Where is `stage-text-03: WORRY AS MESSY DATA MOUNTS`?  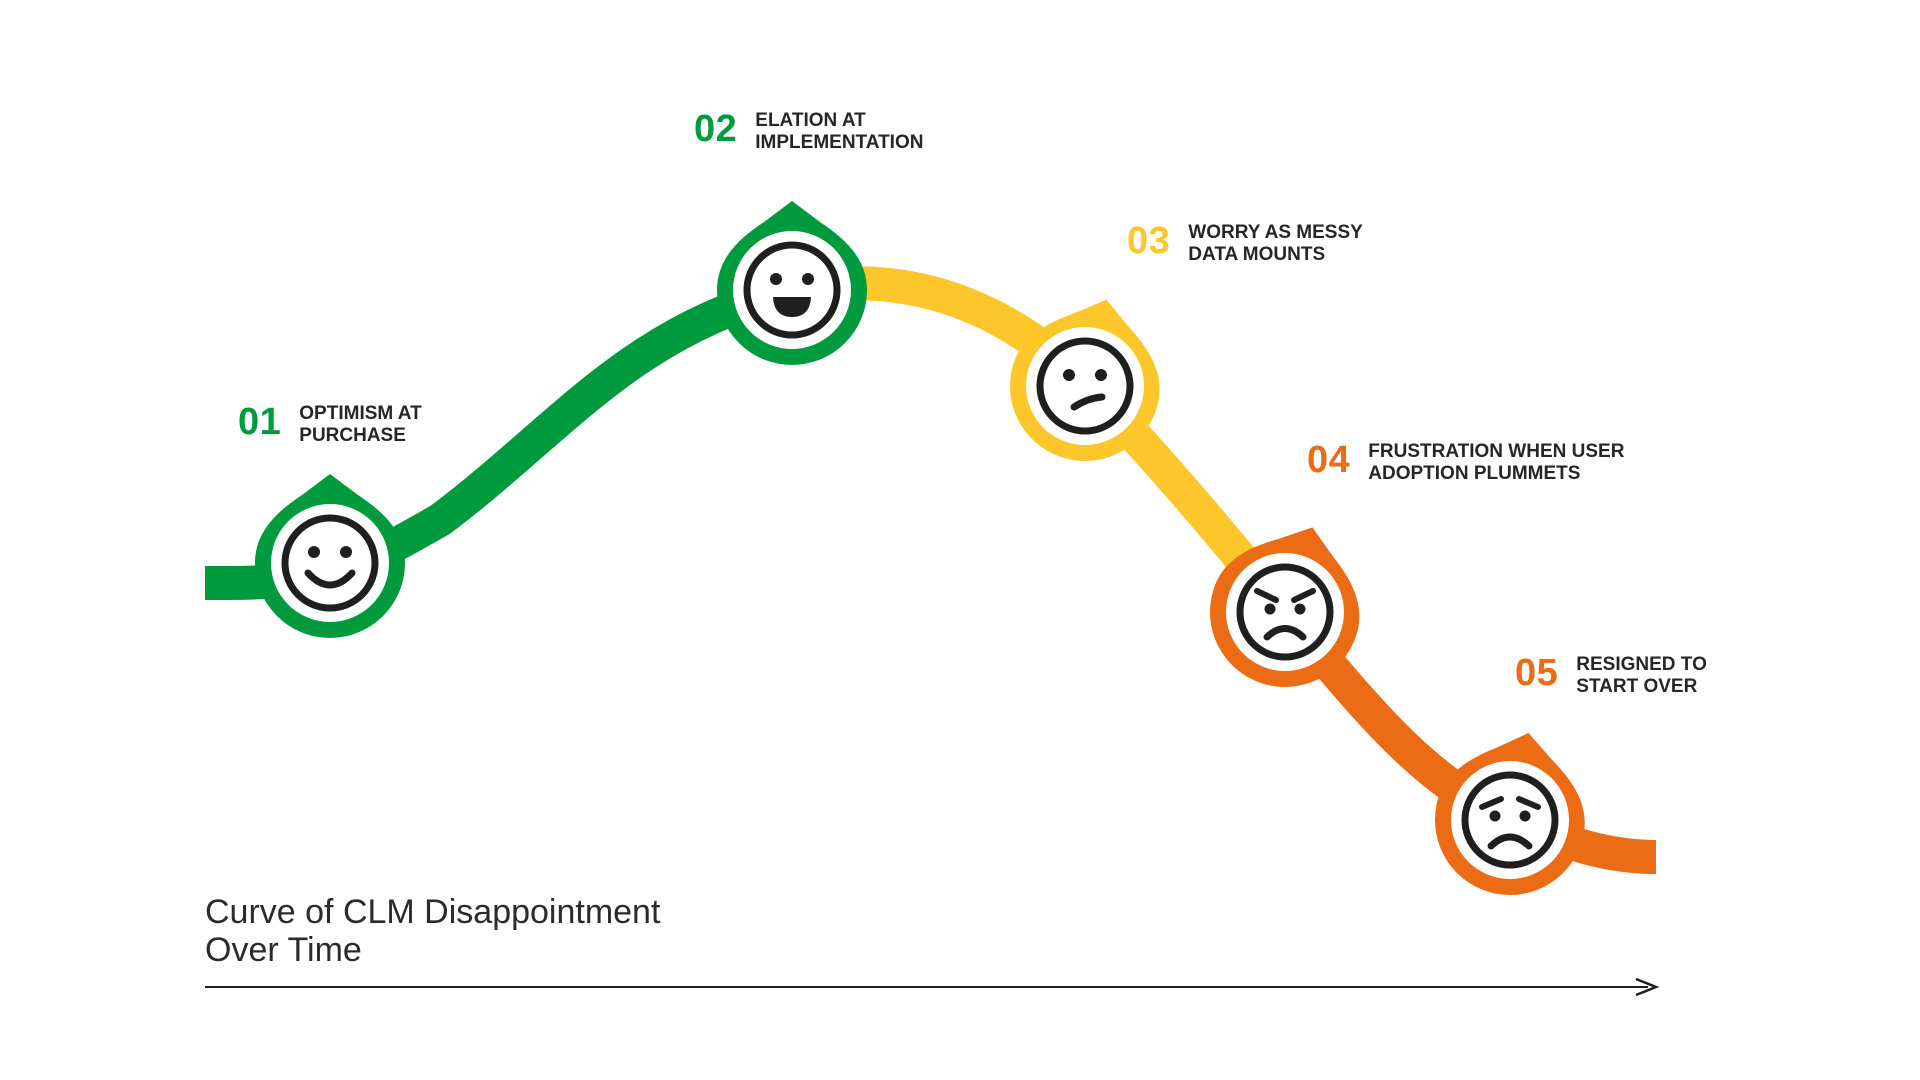 stage-text-03: WORRY AS MESSY DATA MOUNTS is located at coordinates (1275, 243).